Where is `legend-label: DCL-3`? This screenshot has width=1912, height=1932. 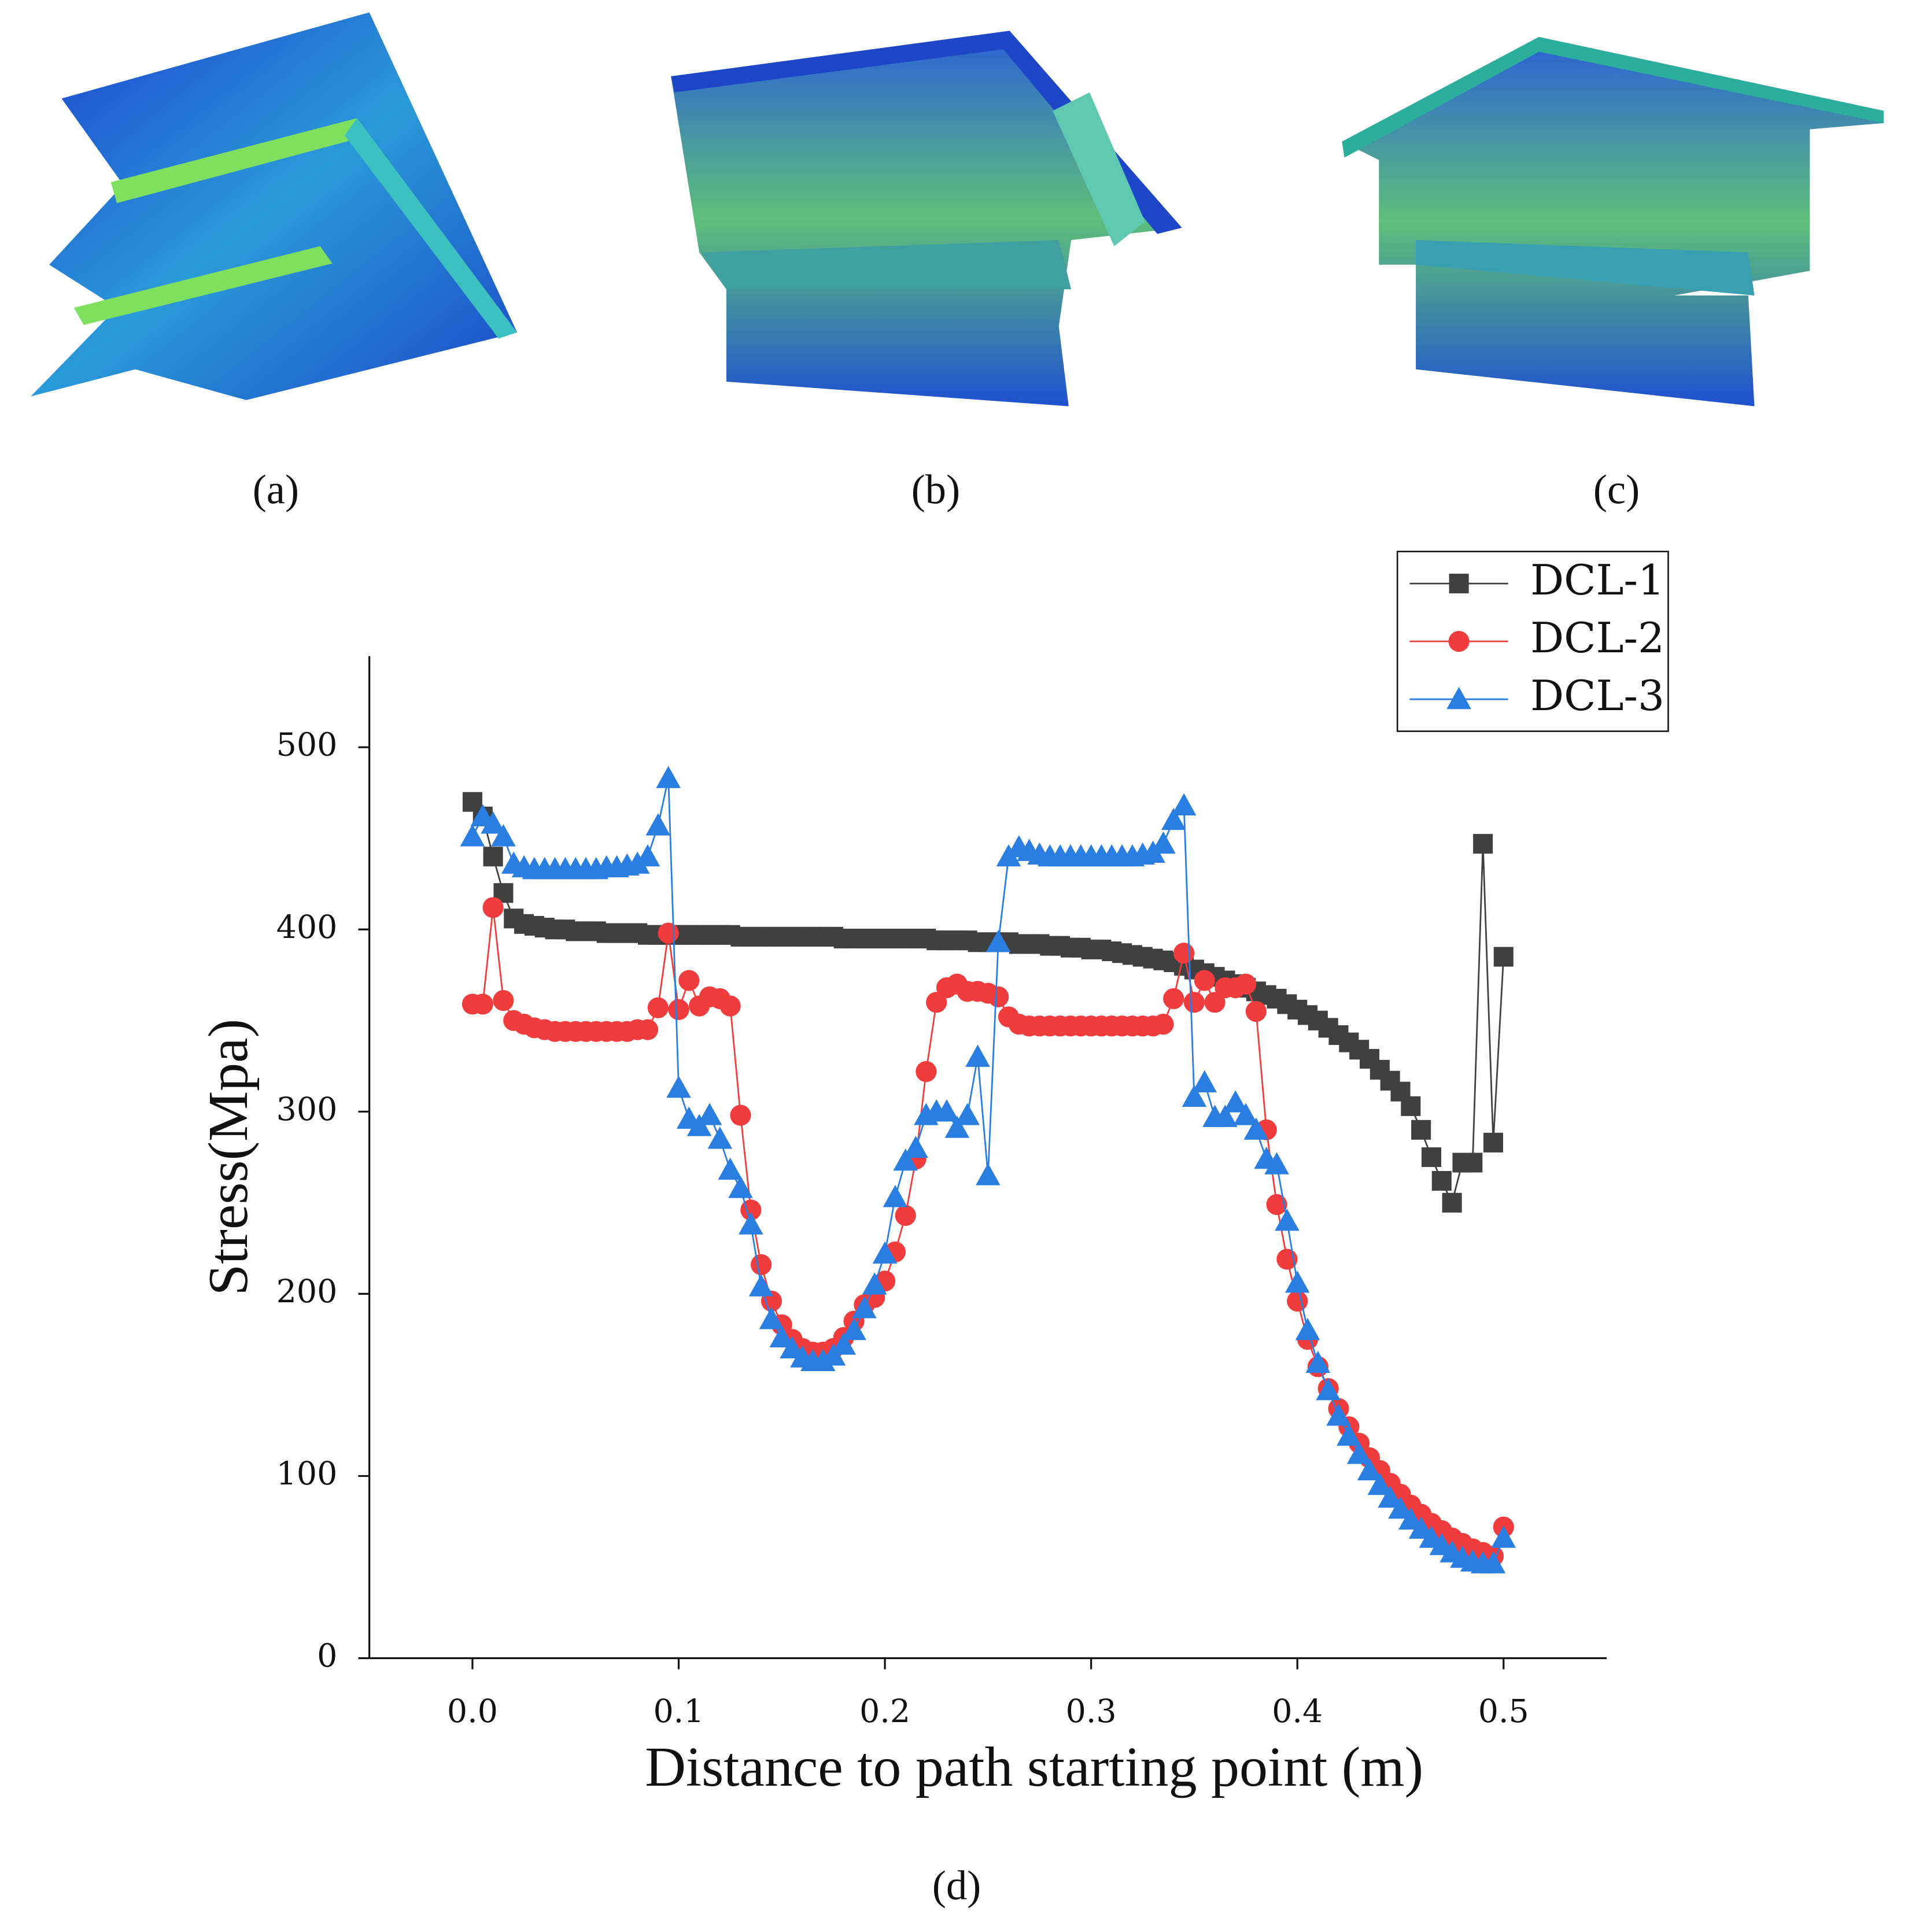
legend-label: DCL-3 is located at coordinates (1597, 696).